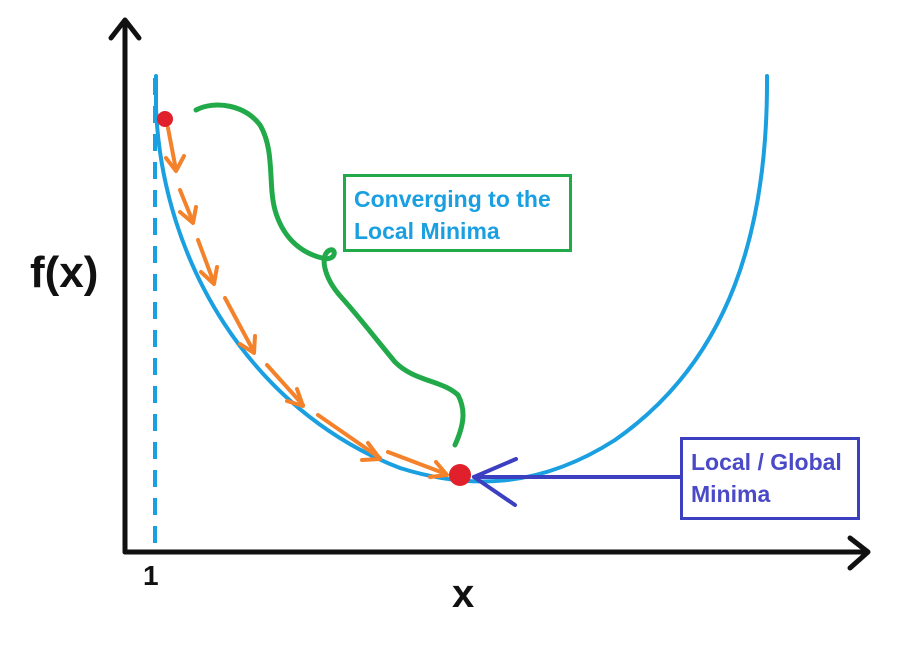  What do you see at coordinates (463, 594) in the screenshot?
I see `x-axis-label: x` at bounding box center [463, 594].